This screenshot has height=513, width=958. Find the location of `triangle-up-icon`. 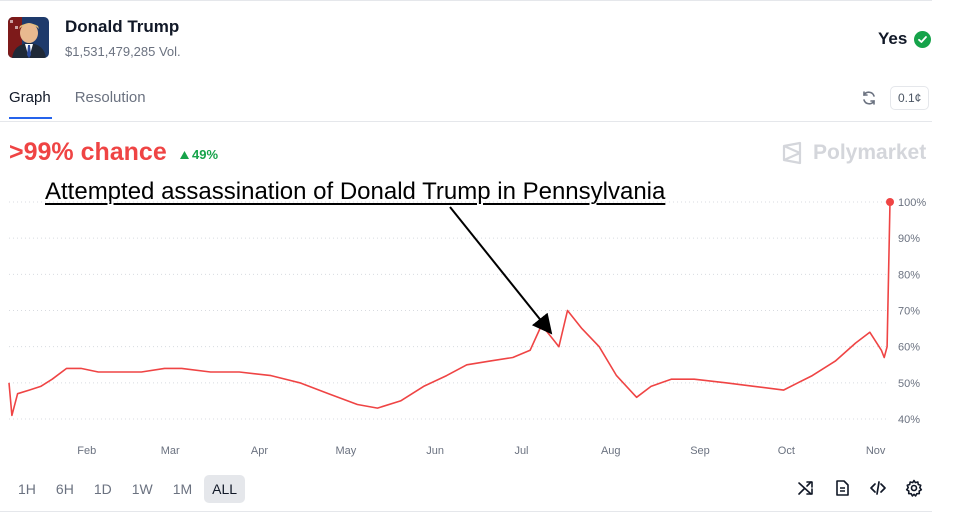

triangle-up-icon is located at coordinates (184, 154).